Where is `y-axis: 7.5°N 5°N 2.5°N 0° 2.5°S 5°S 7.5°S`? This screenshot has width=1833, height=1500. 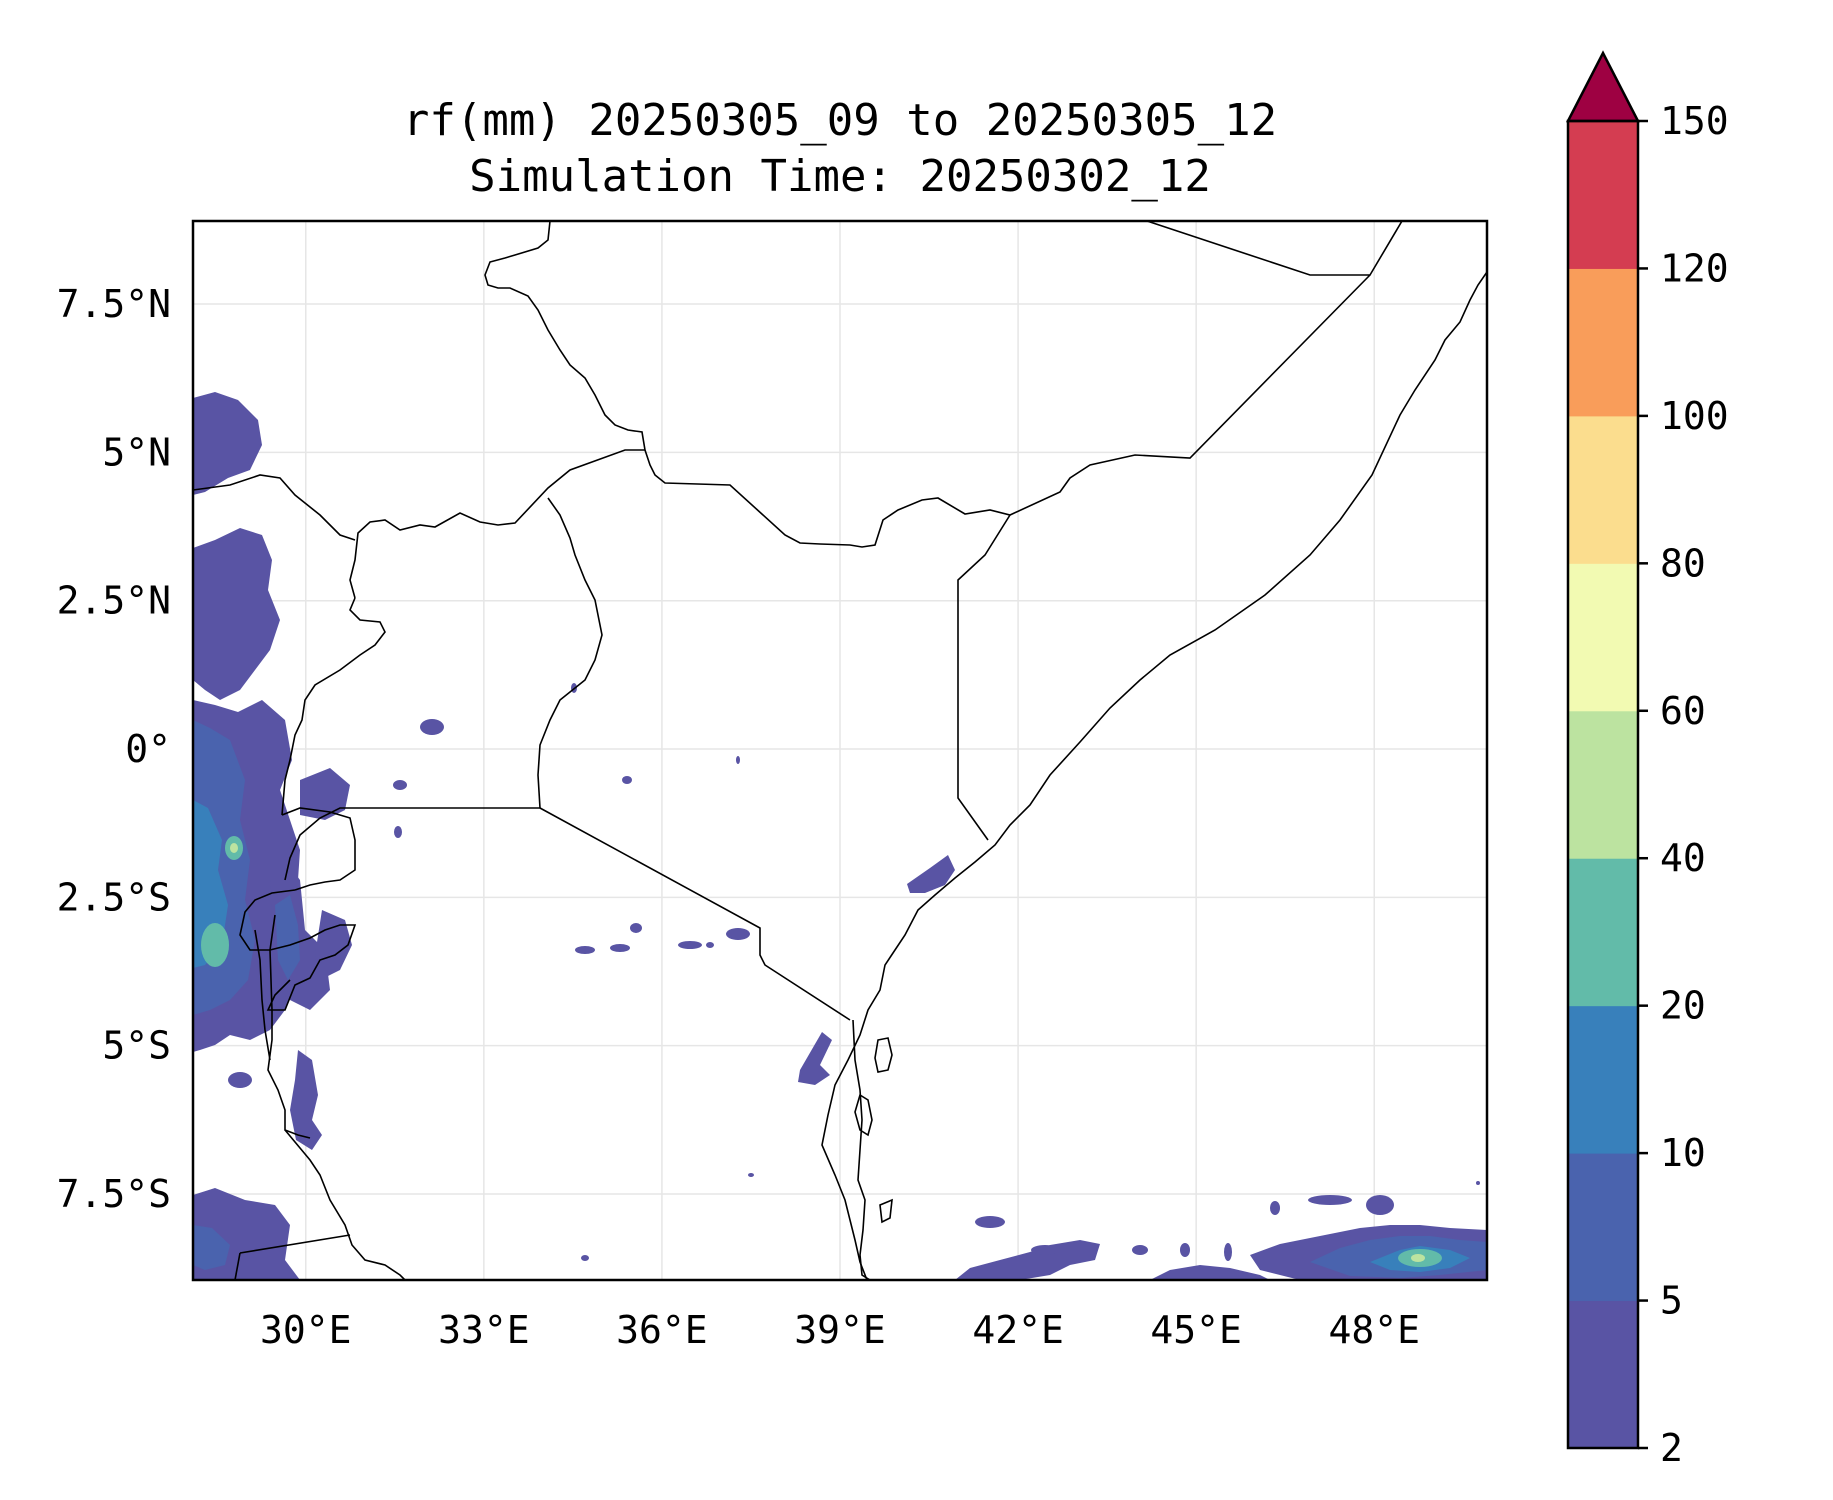
y-axis: 7.5°N 5°N 2.5°N 0° 2.5°S 5°S 7.5°S is located at coordinates (114, 749).